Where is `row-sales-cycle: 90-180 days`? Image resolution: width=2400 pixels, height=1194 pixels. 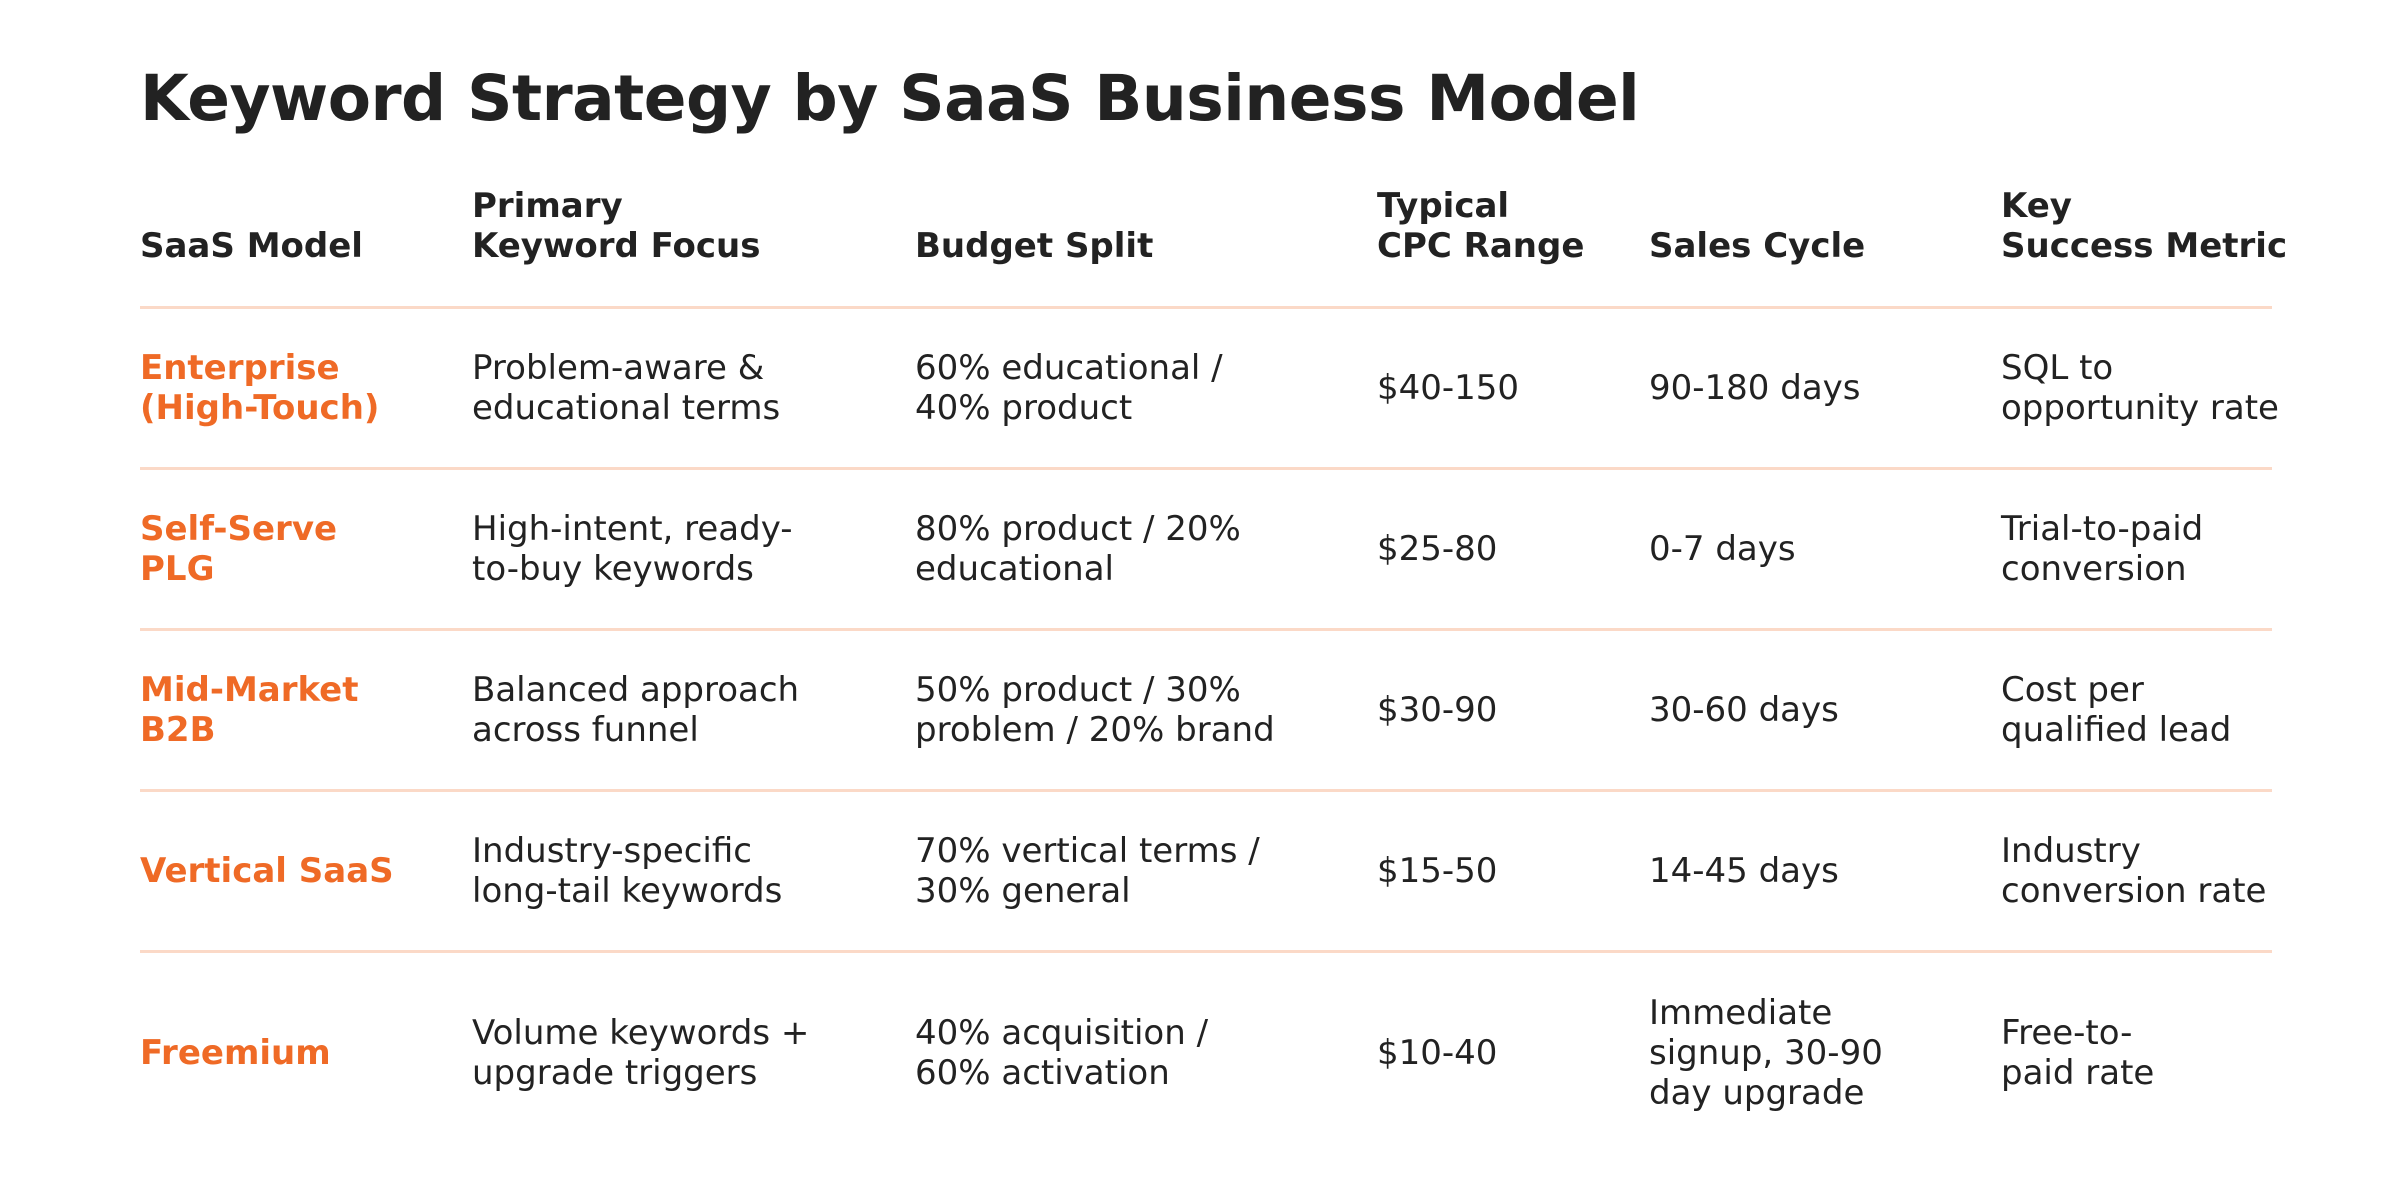 row-sales-cycle: 90-180 days is located at coordinates (1825, 388).